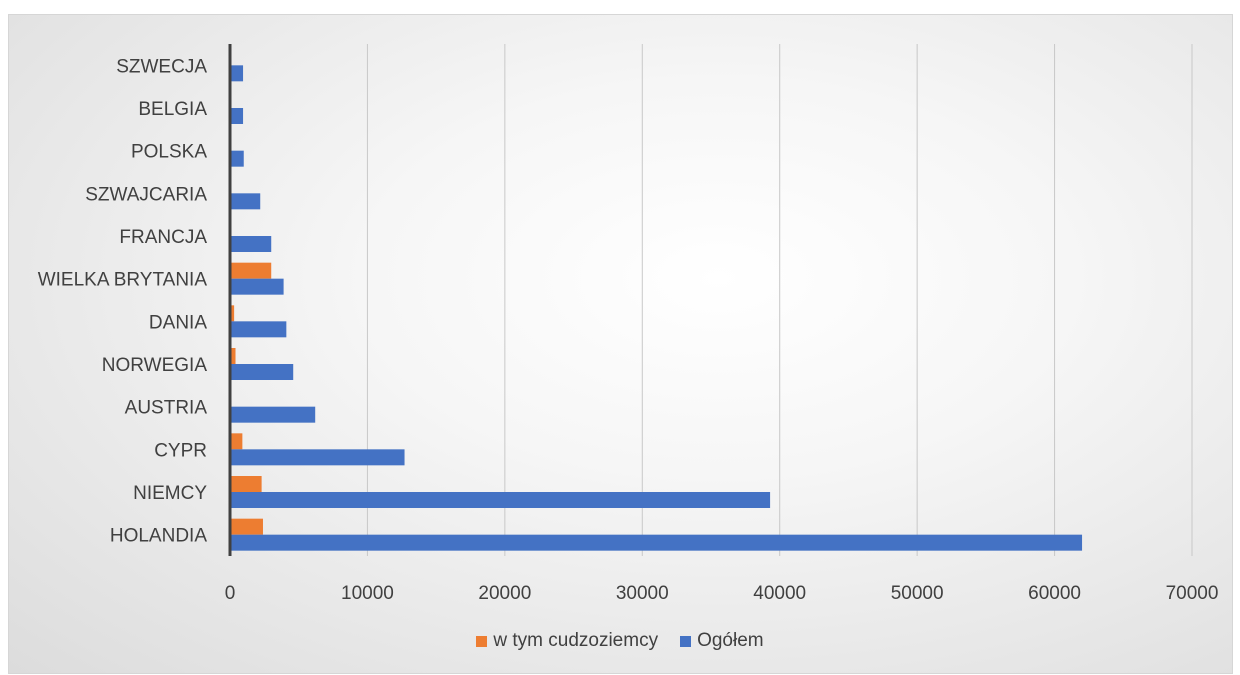  What do you see at coordinates (722, 593) in the screenshot?
I see `x-tick-labels: 0 10000 20000 30000 40000 50000 60000 70000` at bounding box center [722, 593].